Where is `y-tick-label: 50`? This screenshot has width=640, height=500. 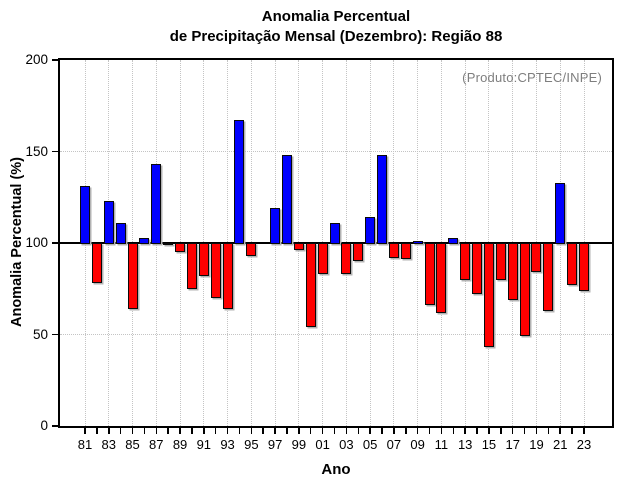
y-tick-label: 50 is located at coordinates (40, 334).